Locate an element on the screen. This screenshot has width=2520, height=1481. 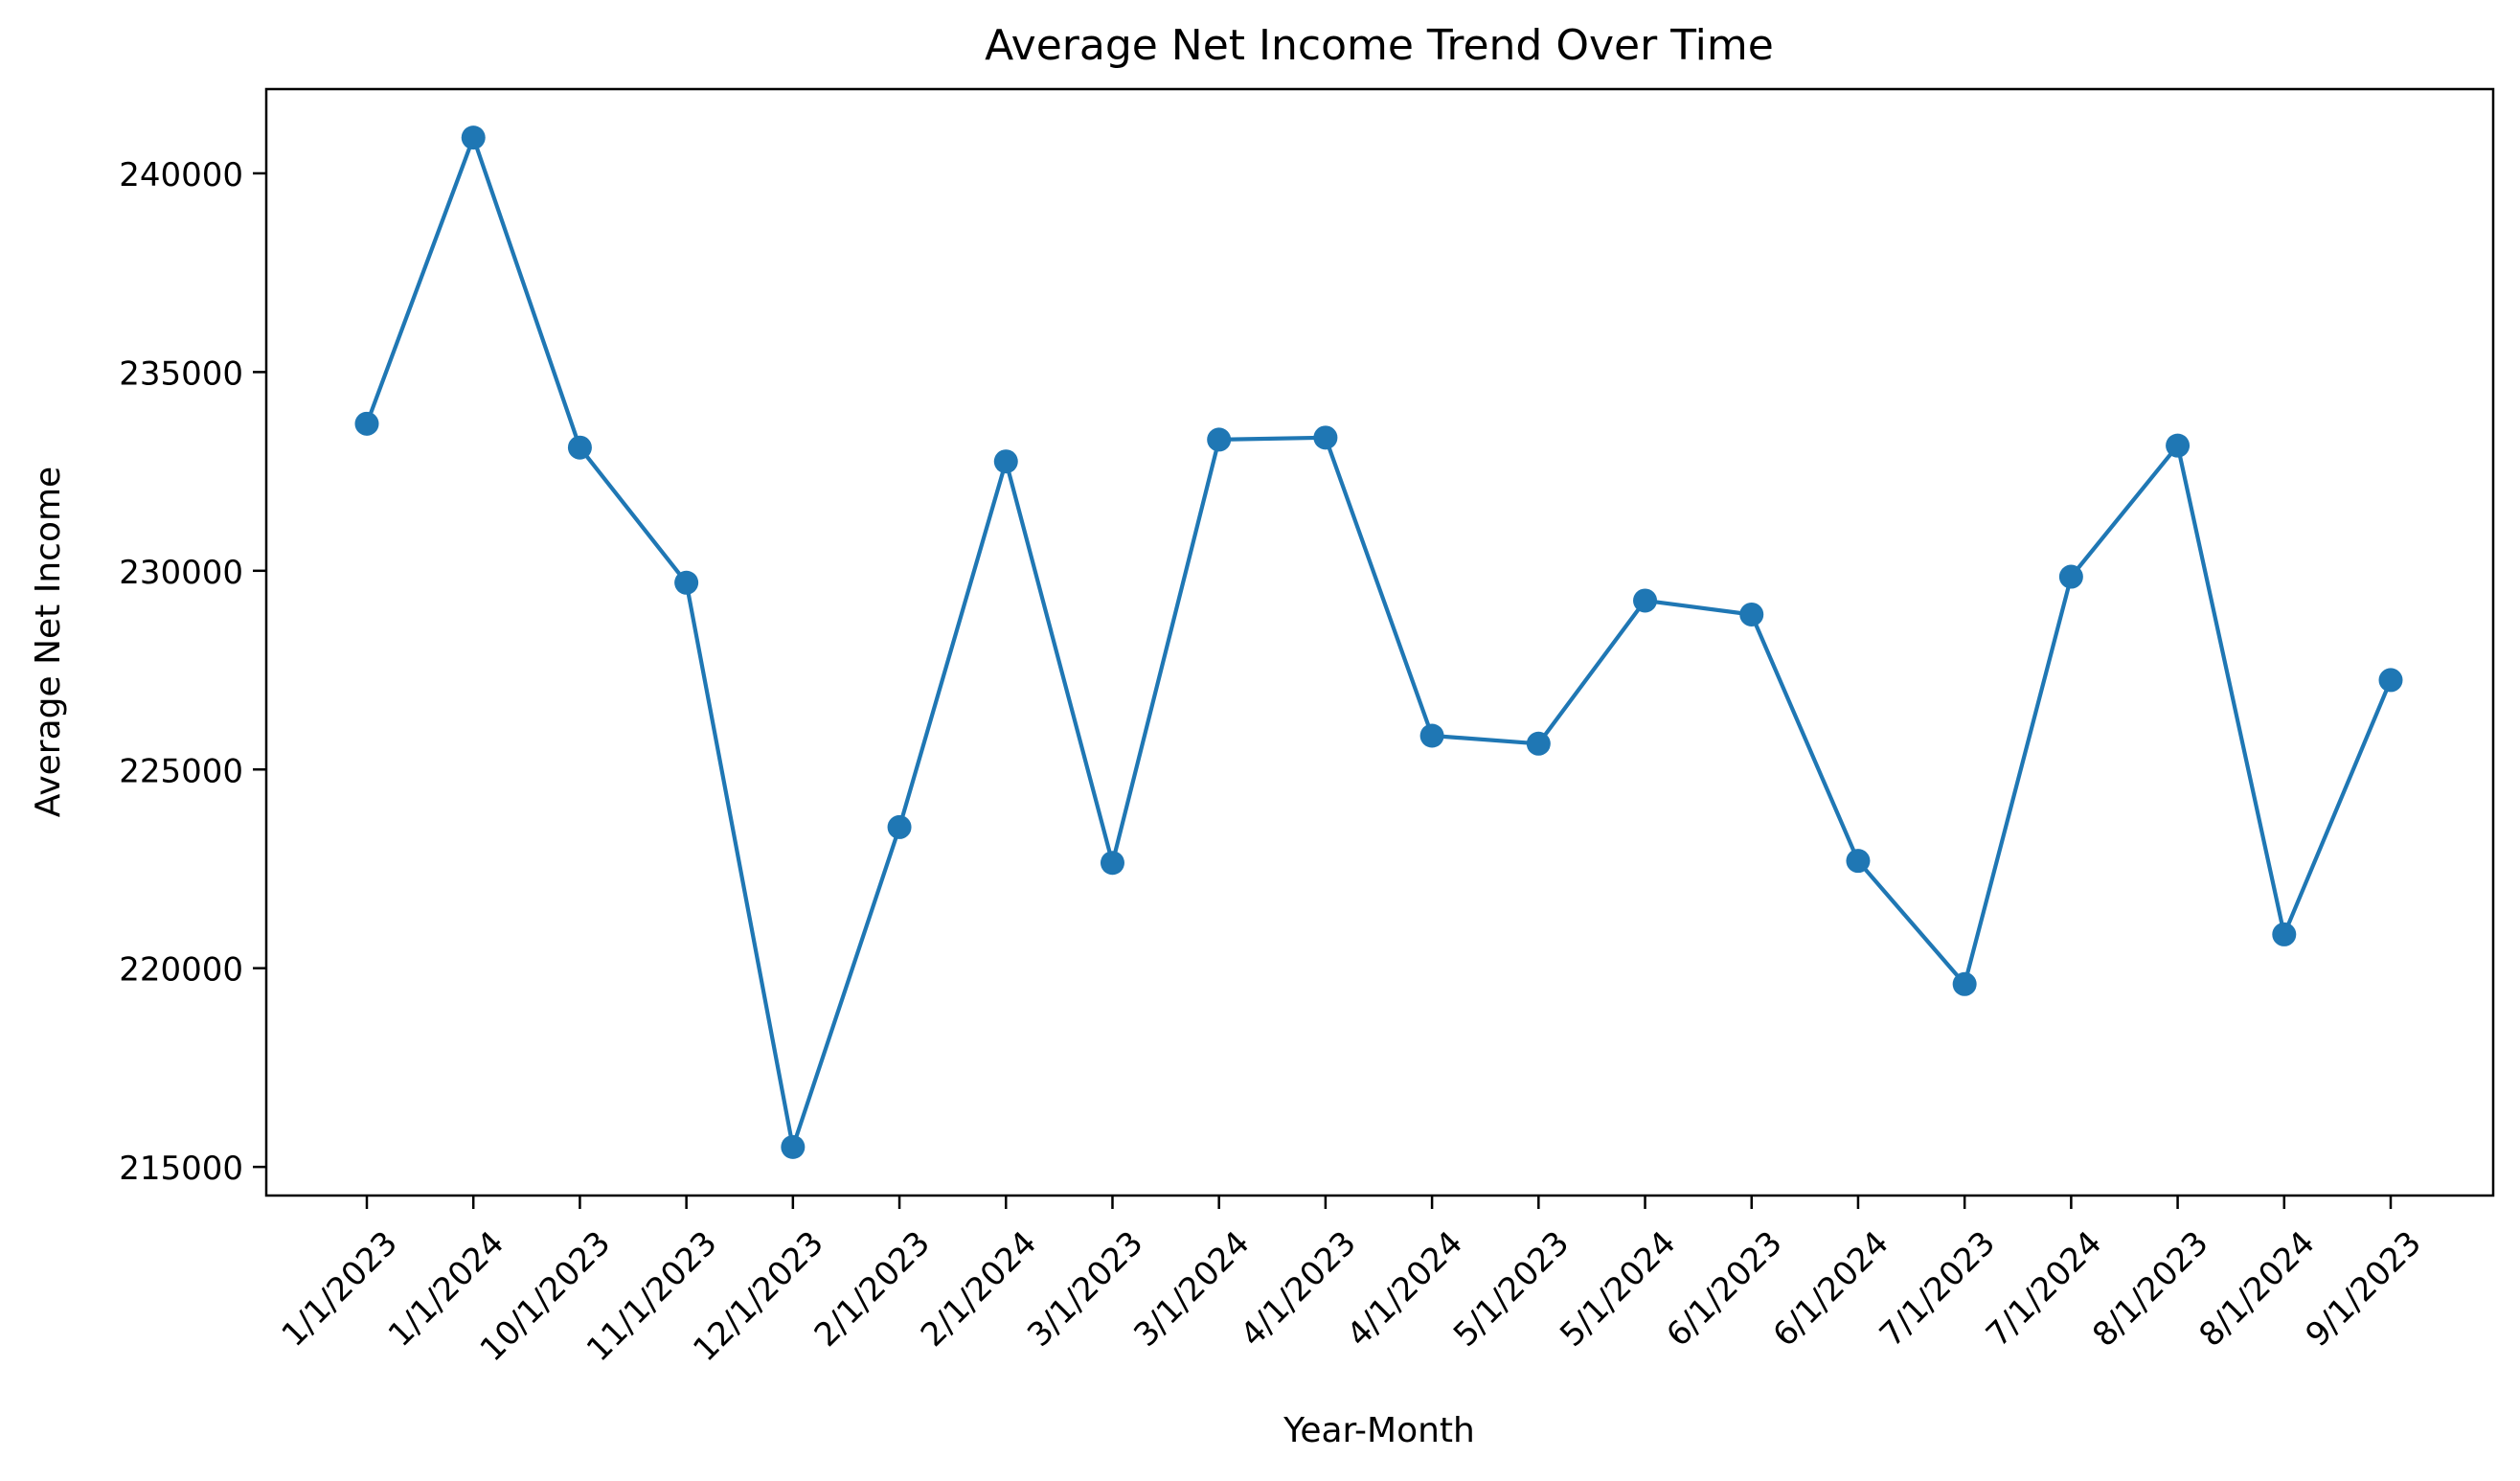
y-tick-label: 230000 is located at coordinates (181, 573).